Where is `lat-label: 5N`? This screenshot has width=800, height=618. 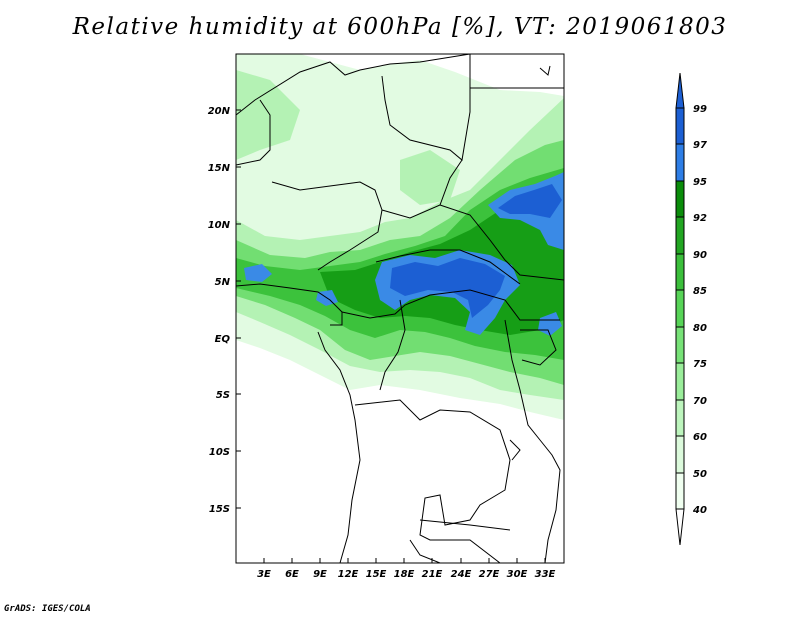
lat-label: 5N is located at coordinates (223, 282).